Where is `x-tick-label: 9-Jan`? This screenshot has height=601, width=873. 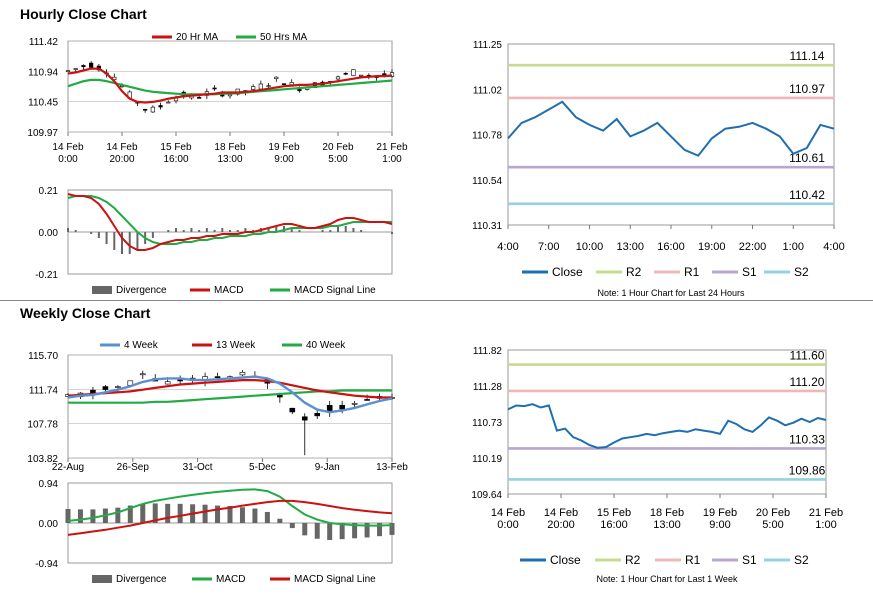 x-tick-label: 9-Jan is located at coordinates (327, 467).